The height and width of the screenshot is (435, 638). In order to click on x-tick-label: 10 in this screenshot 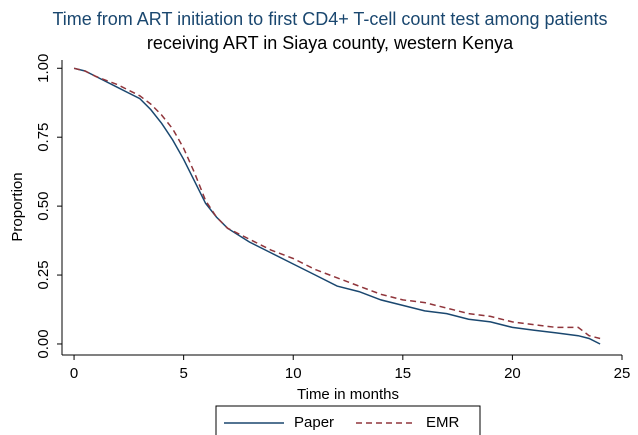, I will do `click(293, 373)`.